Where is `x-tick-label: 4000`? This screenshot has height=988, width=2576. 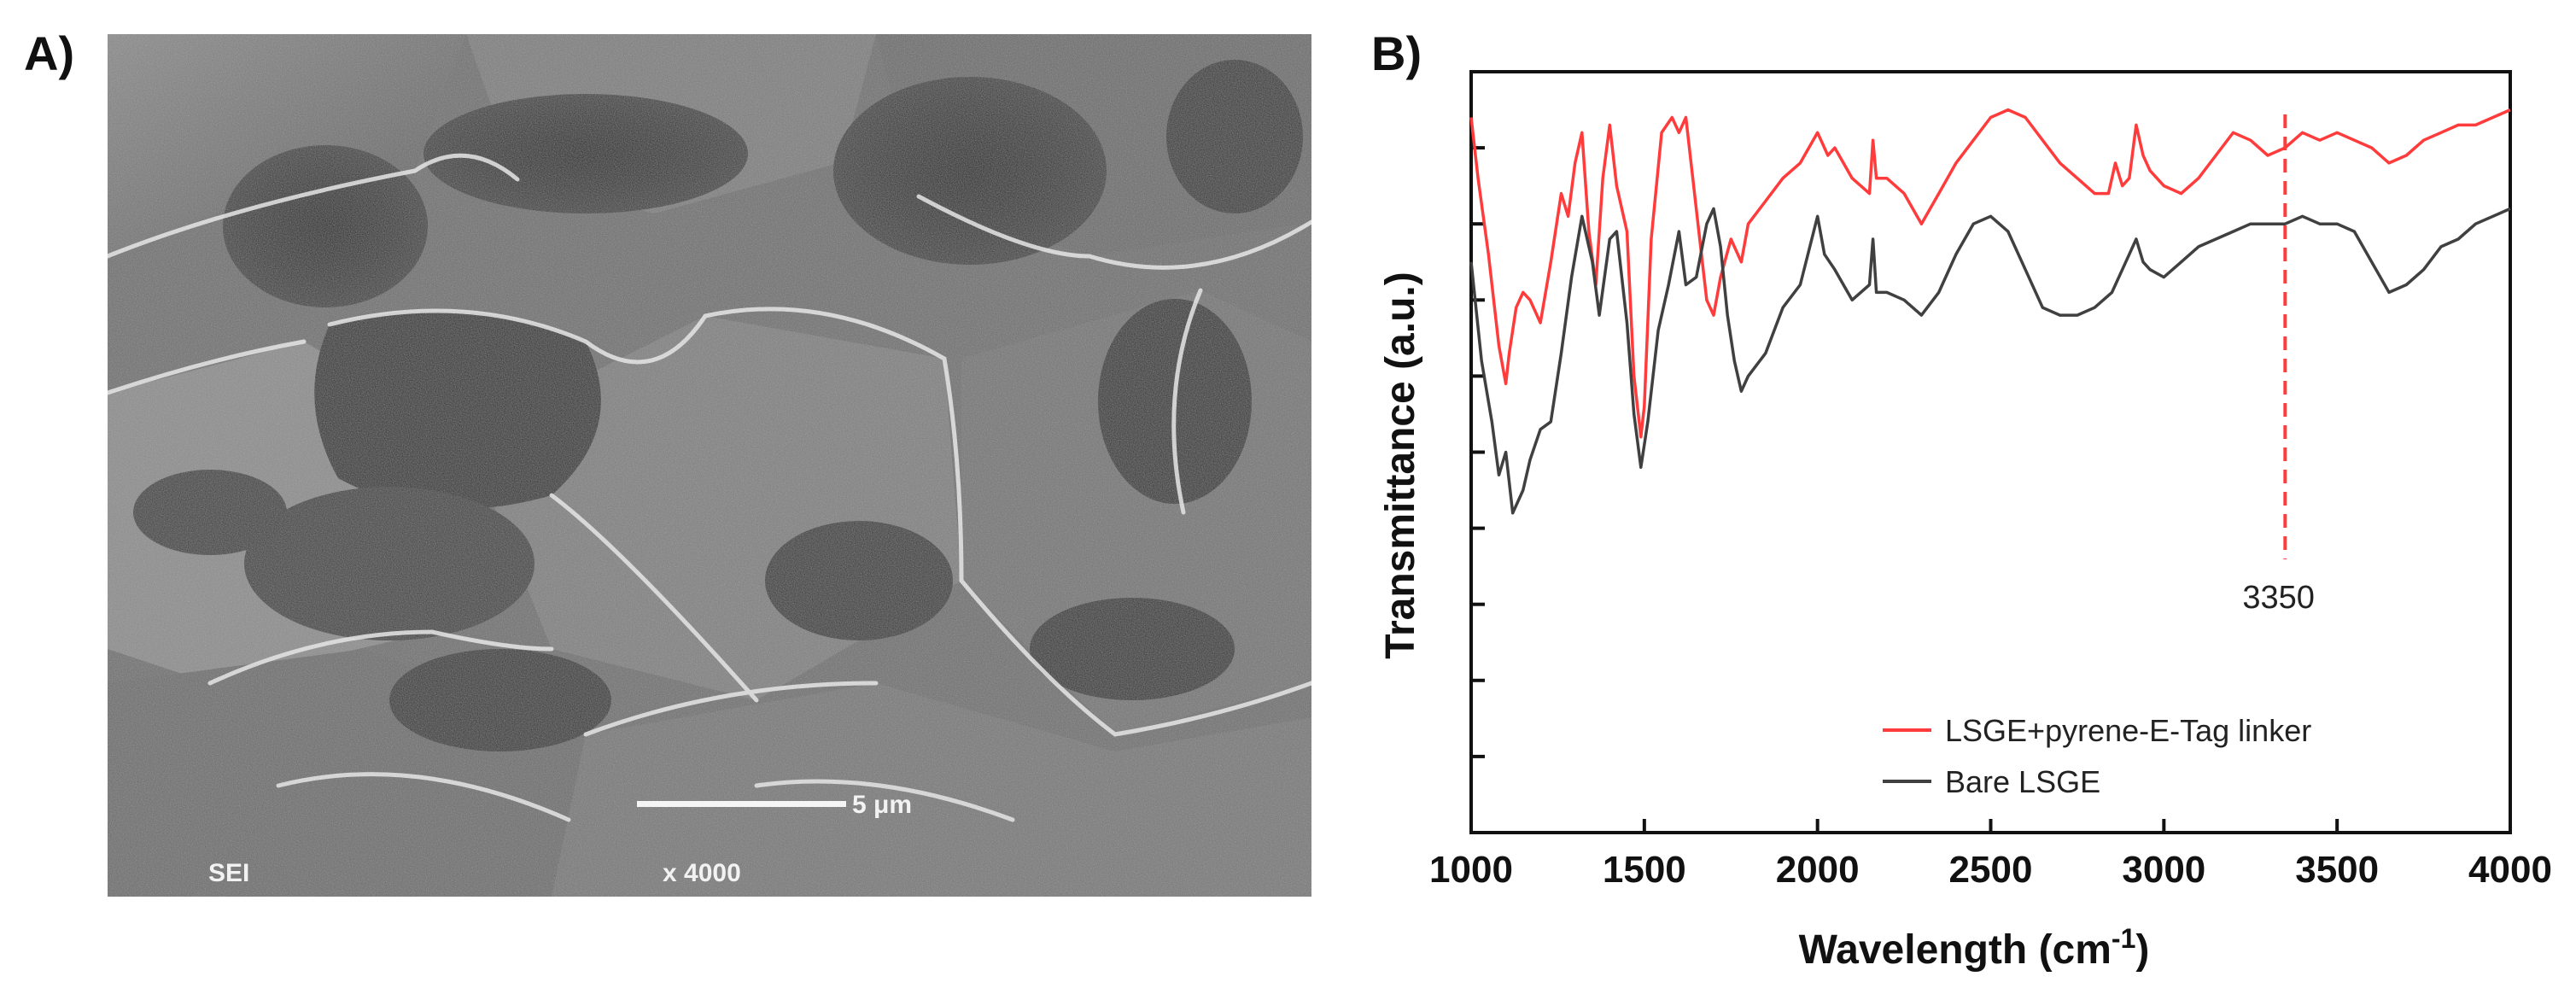
x-tick-label: 4000 is located at coordinates (2510, 870).